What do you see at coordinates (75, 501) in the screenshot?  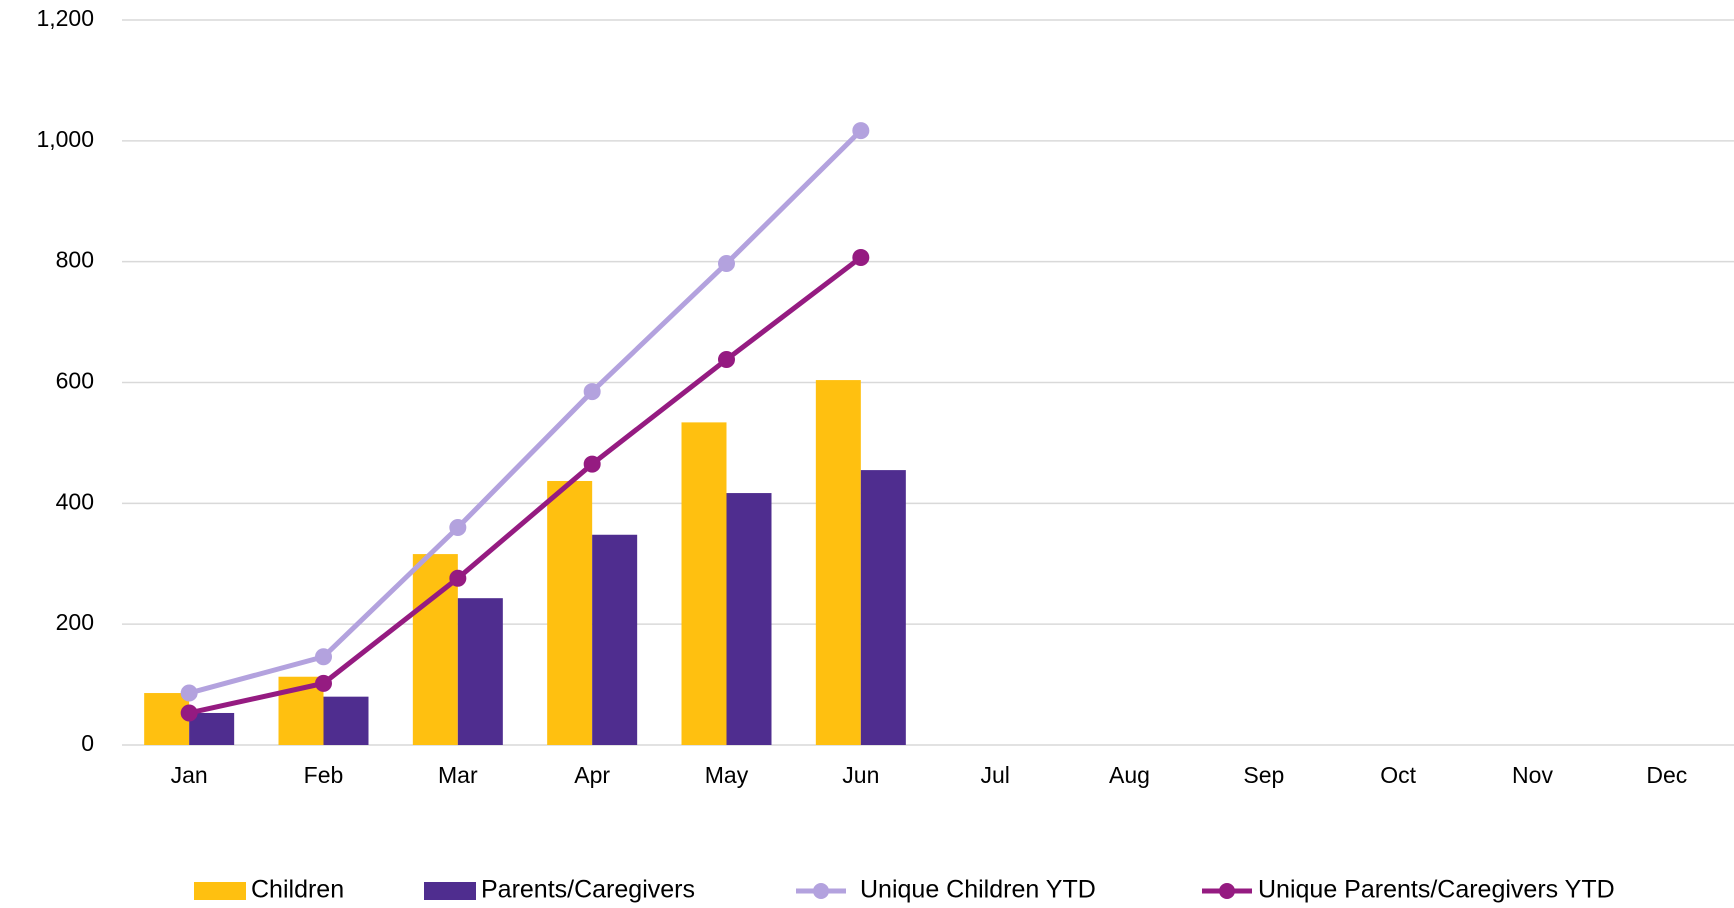 I see `y-tick-label: 400` at bounding box center [75, 501].